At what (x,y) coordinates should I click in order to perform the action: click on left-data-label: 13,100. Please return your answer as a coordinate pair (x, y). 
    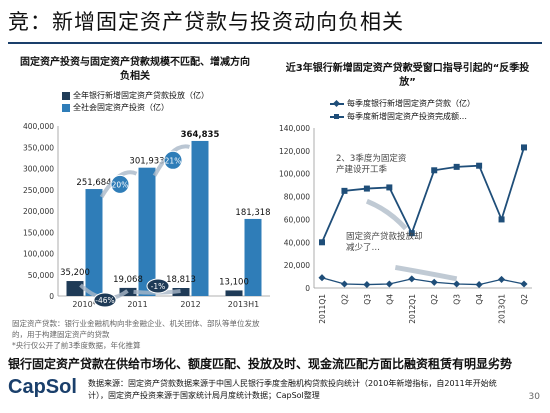
    Looking at the image, I should click on (234, 282).